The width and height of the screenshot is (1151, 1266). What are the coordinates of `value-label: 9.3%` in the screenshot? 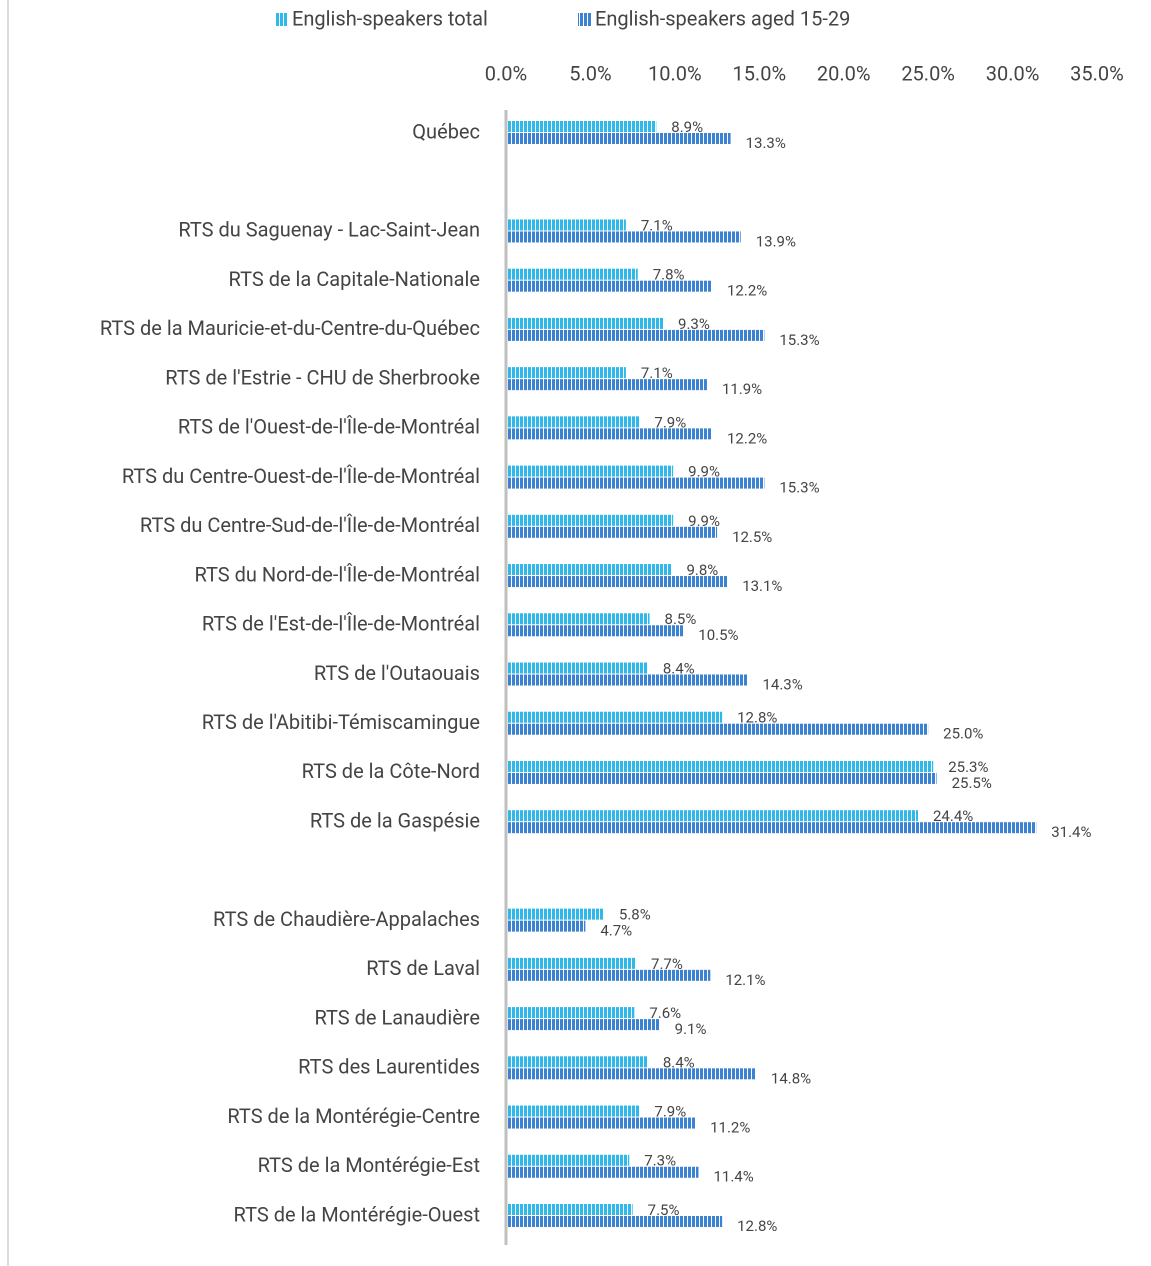 It's located at (694, 324).